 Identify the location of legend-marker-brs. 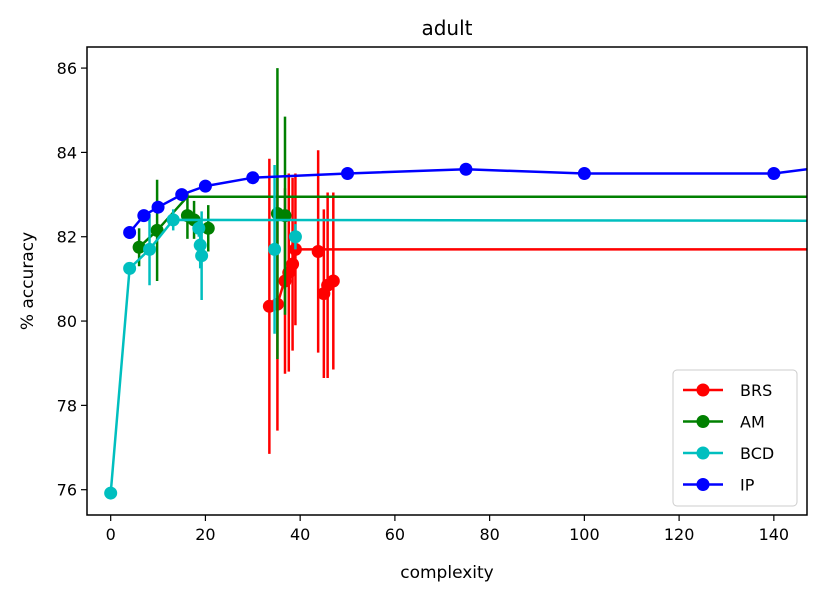
(703, 390).